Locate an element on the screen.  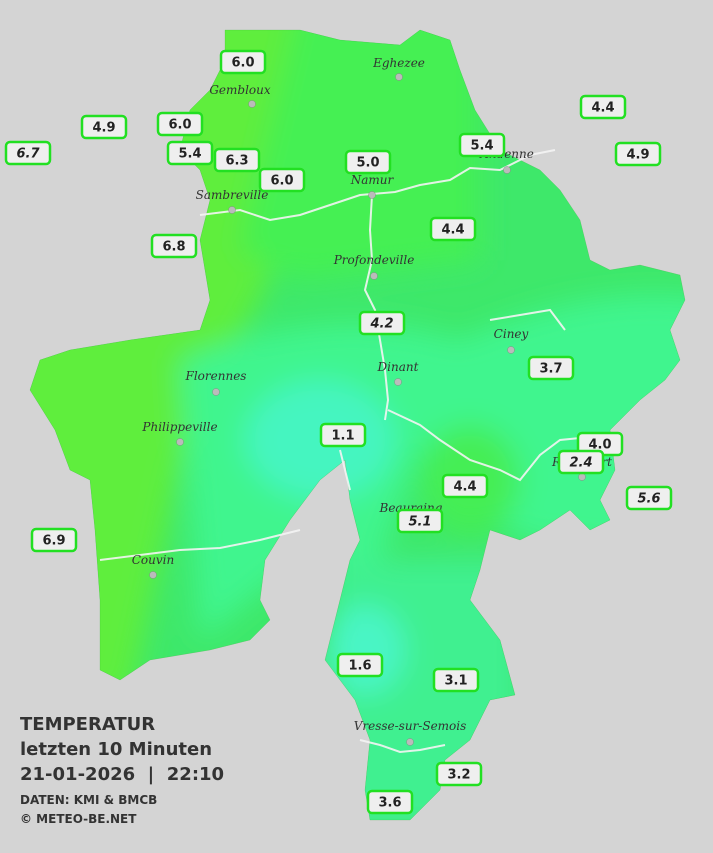
station-value: 4.0 is located at coordinates (599, 445).